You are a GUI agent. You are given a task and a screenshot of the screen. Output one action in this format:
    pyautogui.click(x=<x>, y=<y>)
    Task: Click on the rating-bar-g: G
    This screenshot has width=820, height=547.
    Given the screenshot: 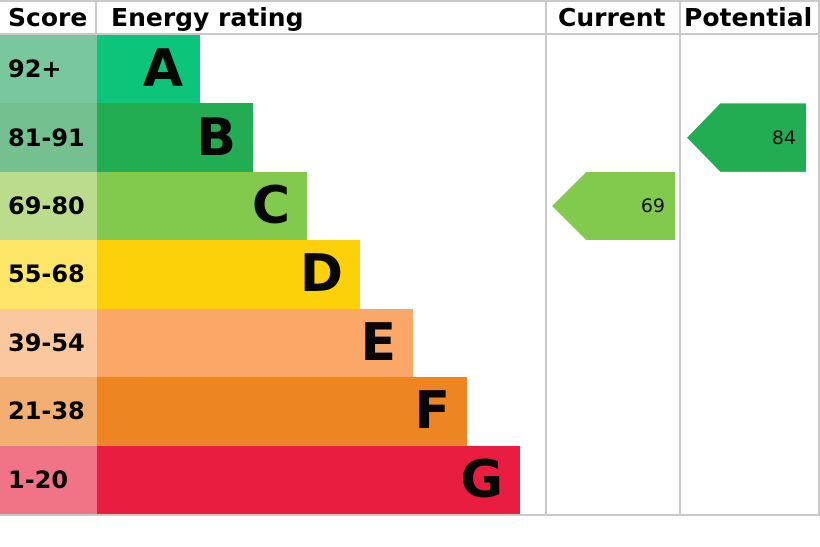 What is the action you would take?
    pyautogui.click(x=308, y=479)
    